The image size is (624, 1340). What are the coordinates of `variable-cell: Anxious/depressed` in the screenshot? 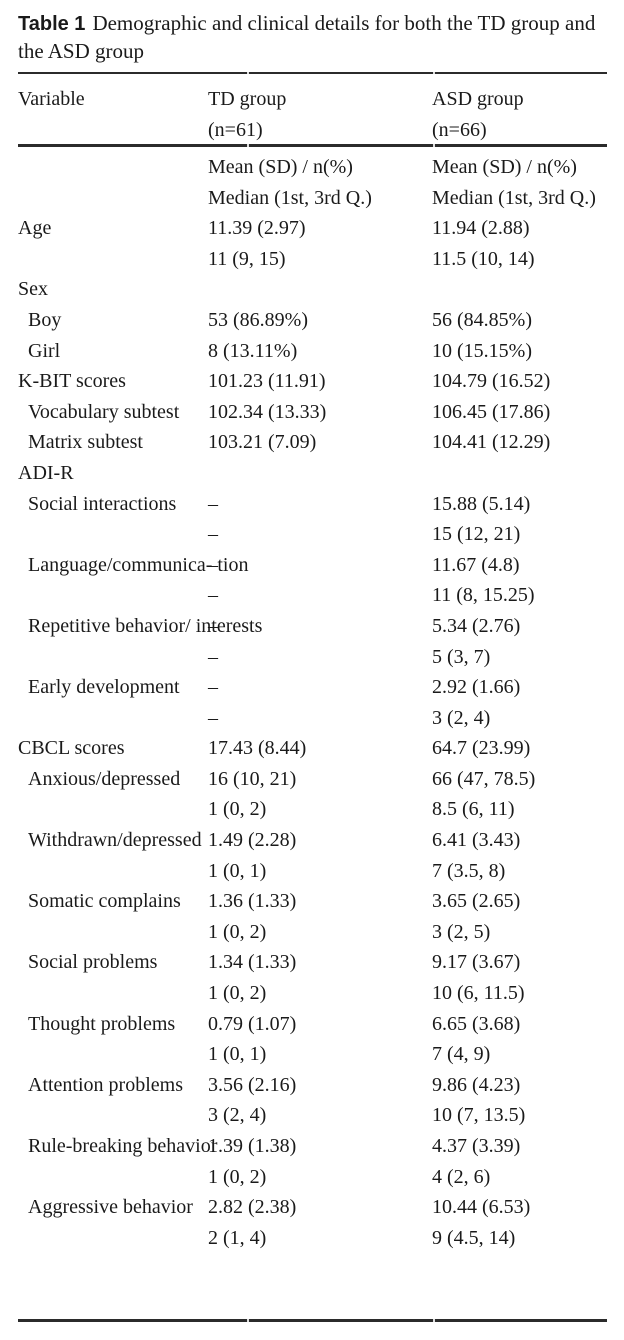 It's located at (104, 778).